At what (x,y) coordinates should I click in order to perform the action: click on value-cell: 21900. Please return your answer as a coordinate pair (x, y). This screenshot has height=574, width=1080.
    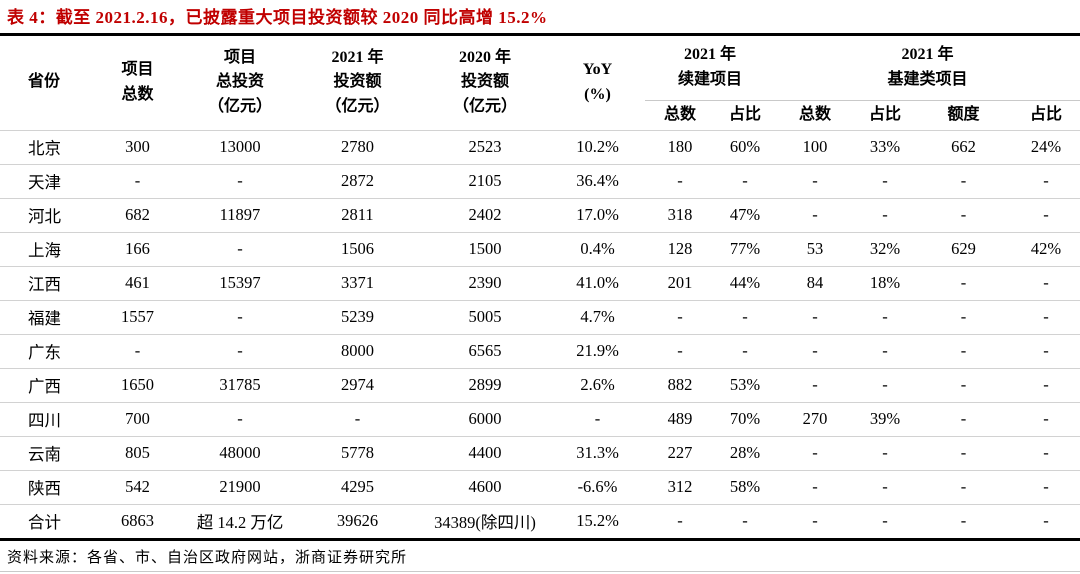
    Looking at the image, I should click on (240, 486).